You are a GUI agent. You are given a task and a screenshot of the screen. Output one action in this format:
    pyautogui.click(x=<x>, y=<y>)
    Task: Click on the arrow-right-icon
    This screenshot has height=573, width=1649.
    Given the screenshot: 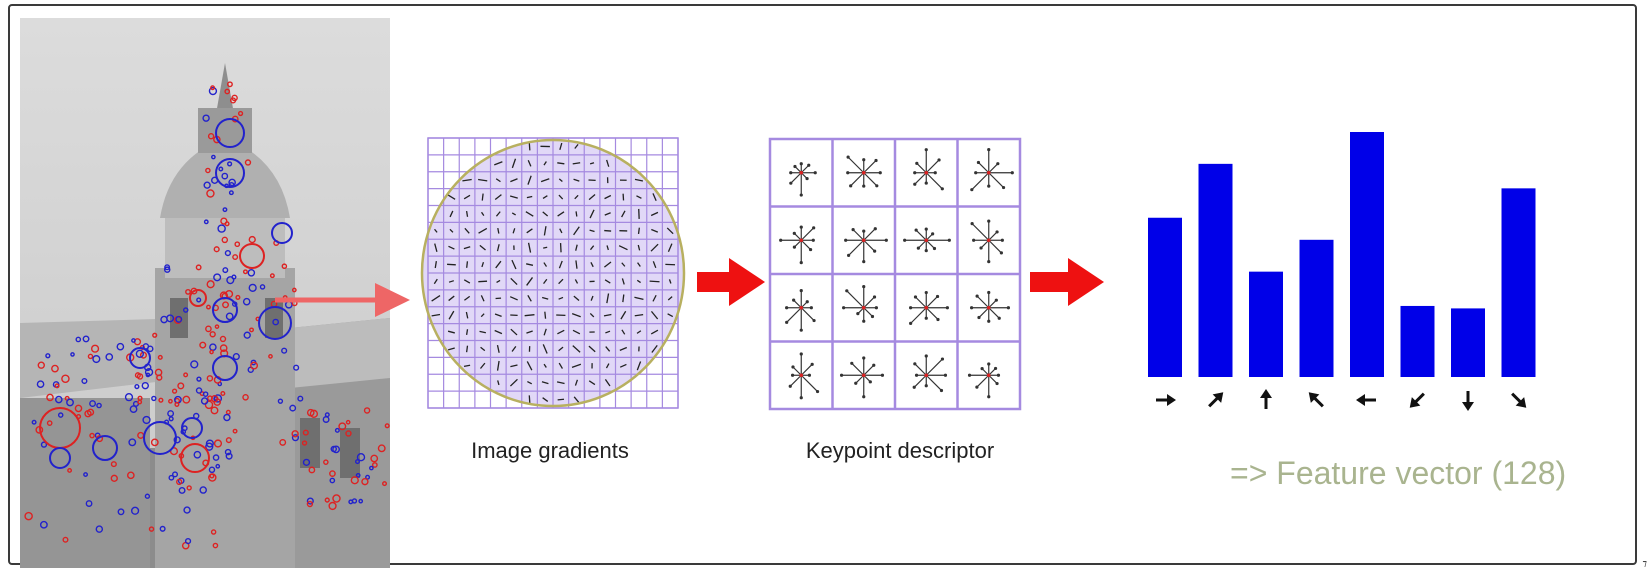 What is the action you would take?
    pyautogui.click(x=1067, y=282)
    